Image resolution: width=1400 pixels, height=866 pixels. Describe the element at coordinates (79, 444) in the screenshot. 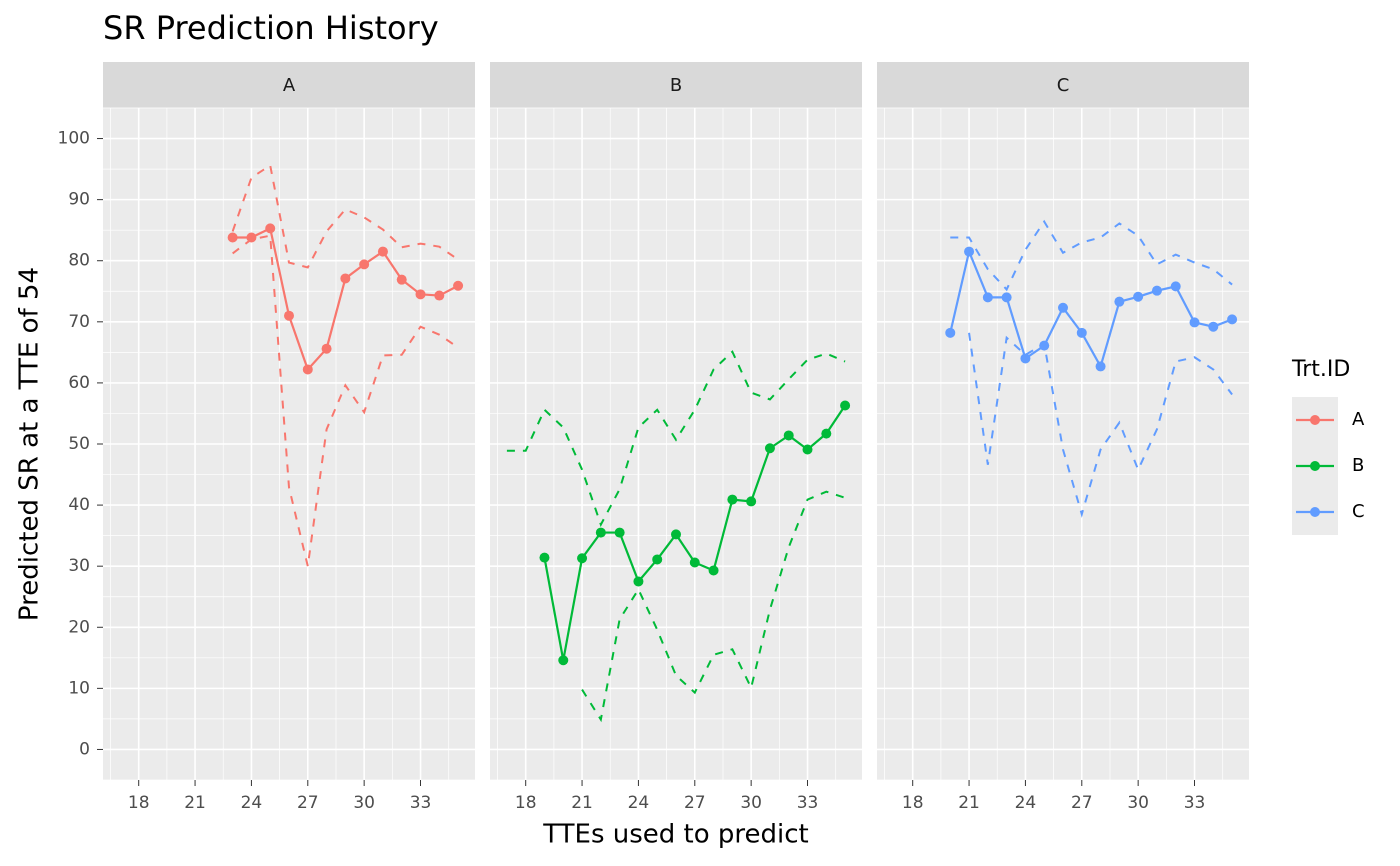

I see `y-tick-label: 50` at that location.